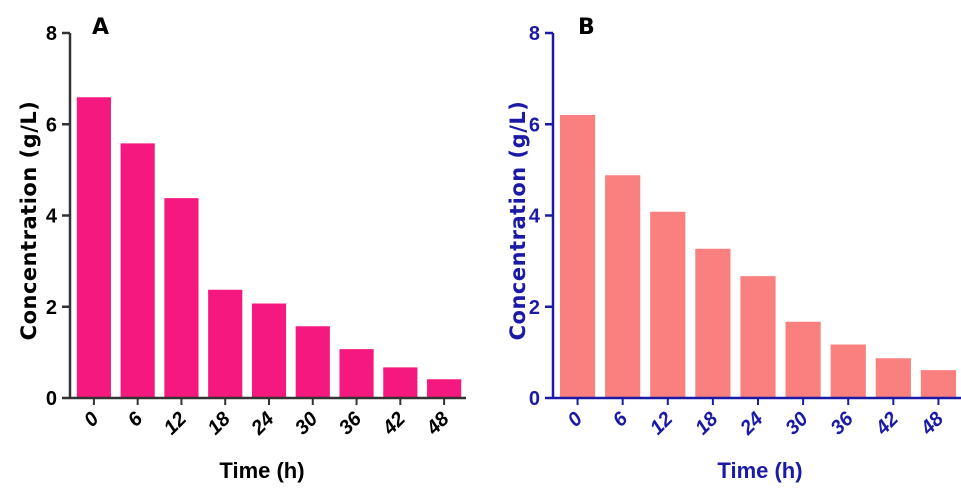  Describe the element at coordinates (586, 27) in the screenshot. I see `panel-label: B` at that location.